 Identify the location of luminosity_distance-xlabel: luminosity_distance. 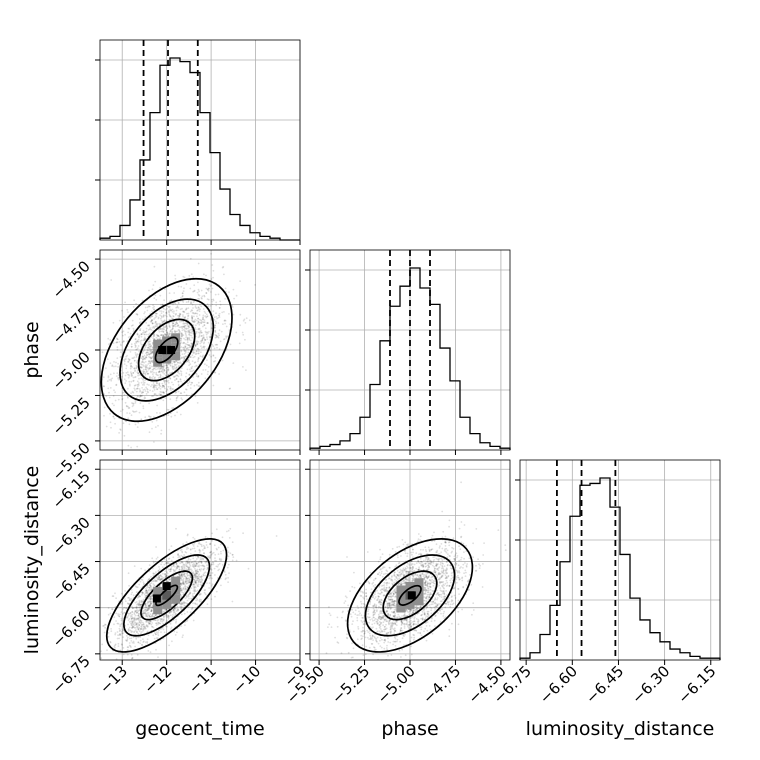
(620, 729).